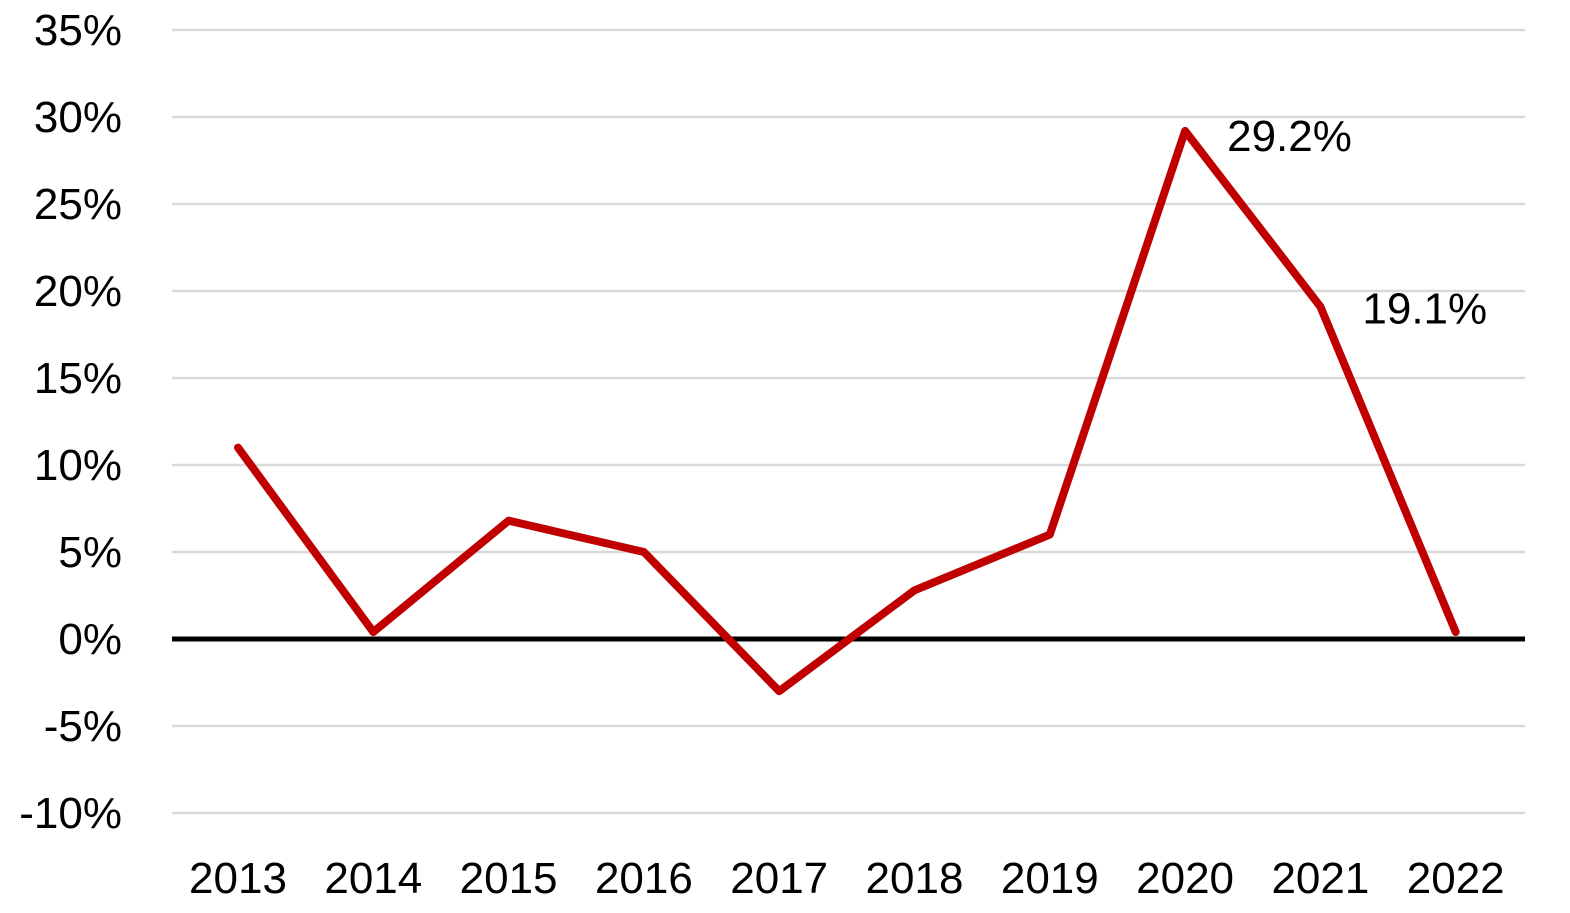 This screenshot has width=1570, height=913. I want to click on y-tick-label: 25%, so click(78, 204).